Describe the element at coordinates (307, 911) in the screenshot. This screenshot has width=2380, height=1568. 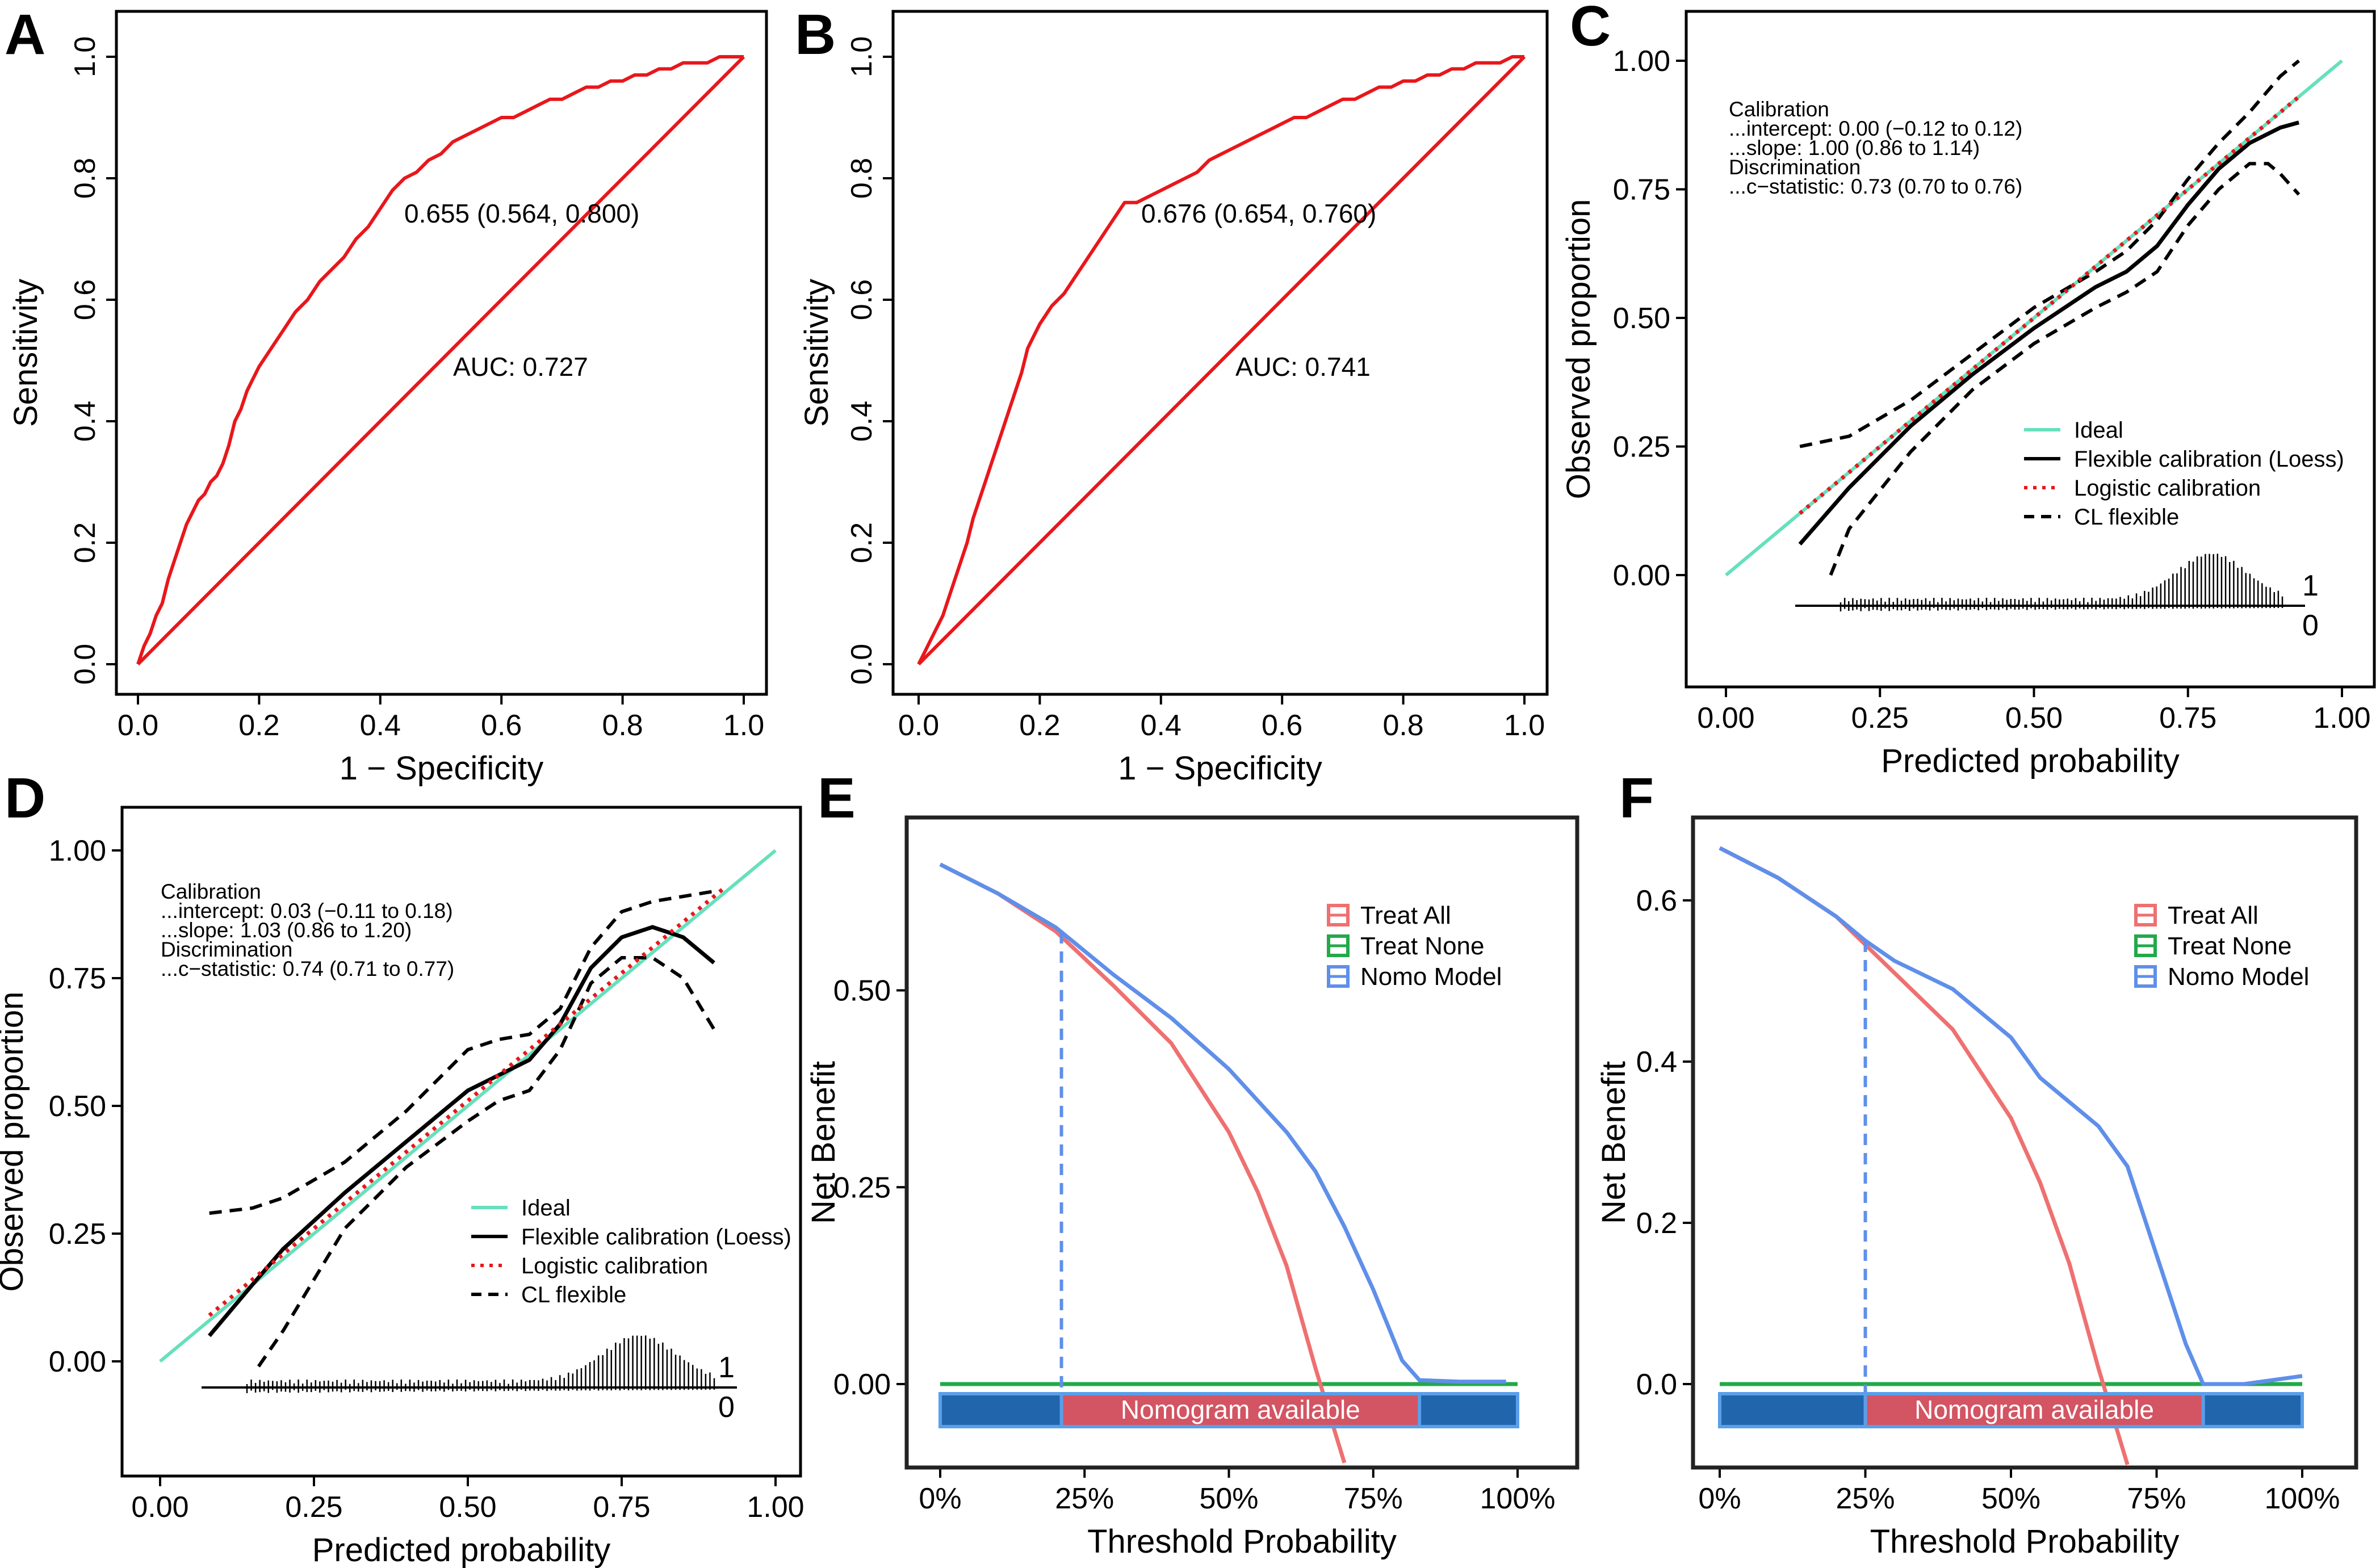
I see `calibration-stat-text: ...intercept: 0.03 (−0.11 to 0.18)` at that location.